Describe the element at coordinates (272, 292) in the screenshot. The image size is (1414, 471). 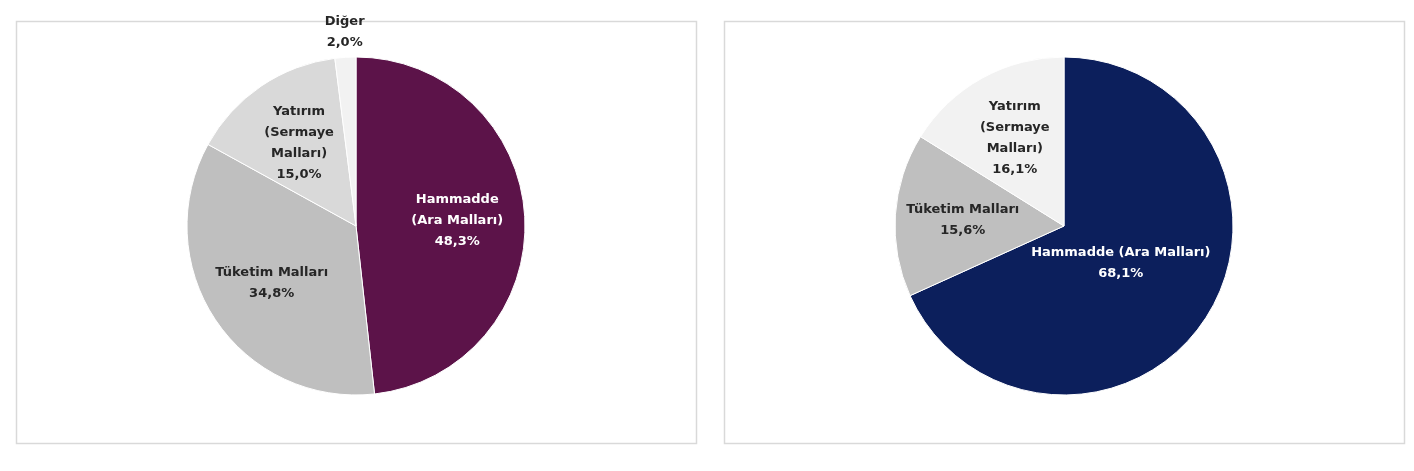
I see `data-label: 34,8%` at that location.